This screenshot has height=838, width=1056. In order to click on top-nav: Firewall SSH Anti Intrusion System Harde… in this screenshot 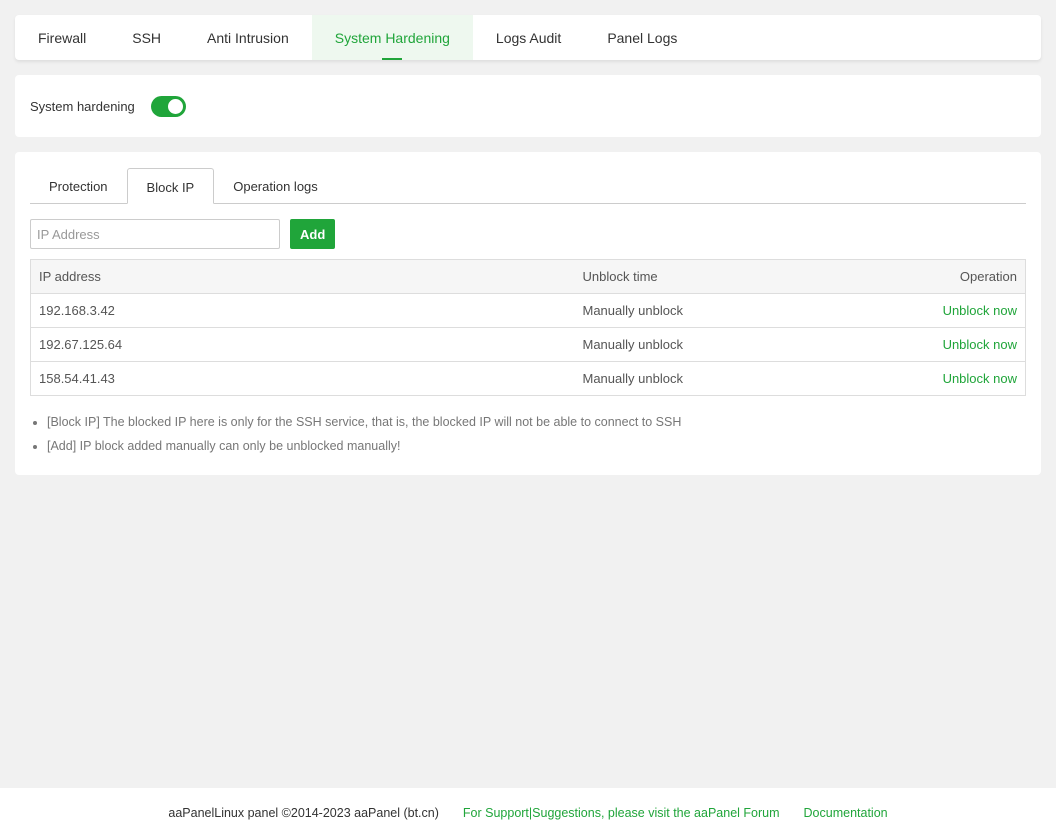, I will do `click(528, 37)`.